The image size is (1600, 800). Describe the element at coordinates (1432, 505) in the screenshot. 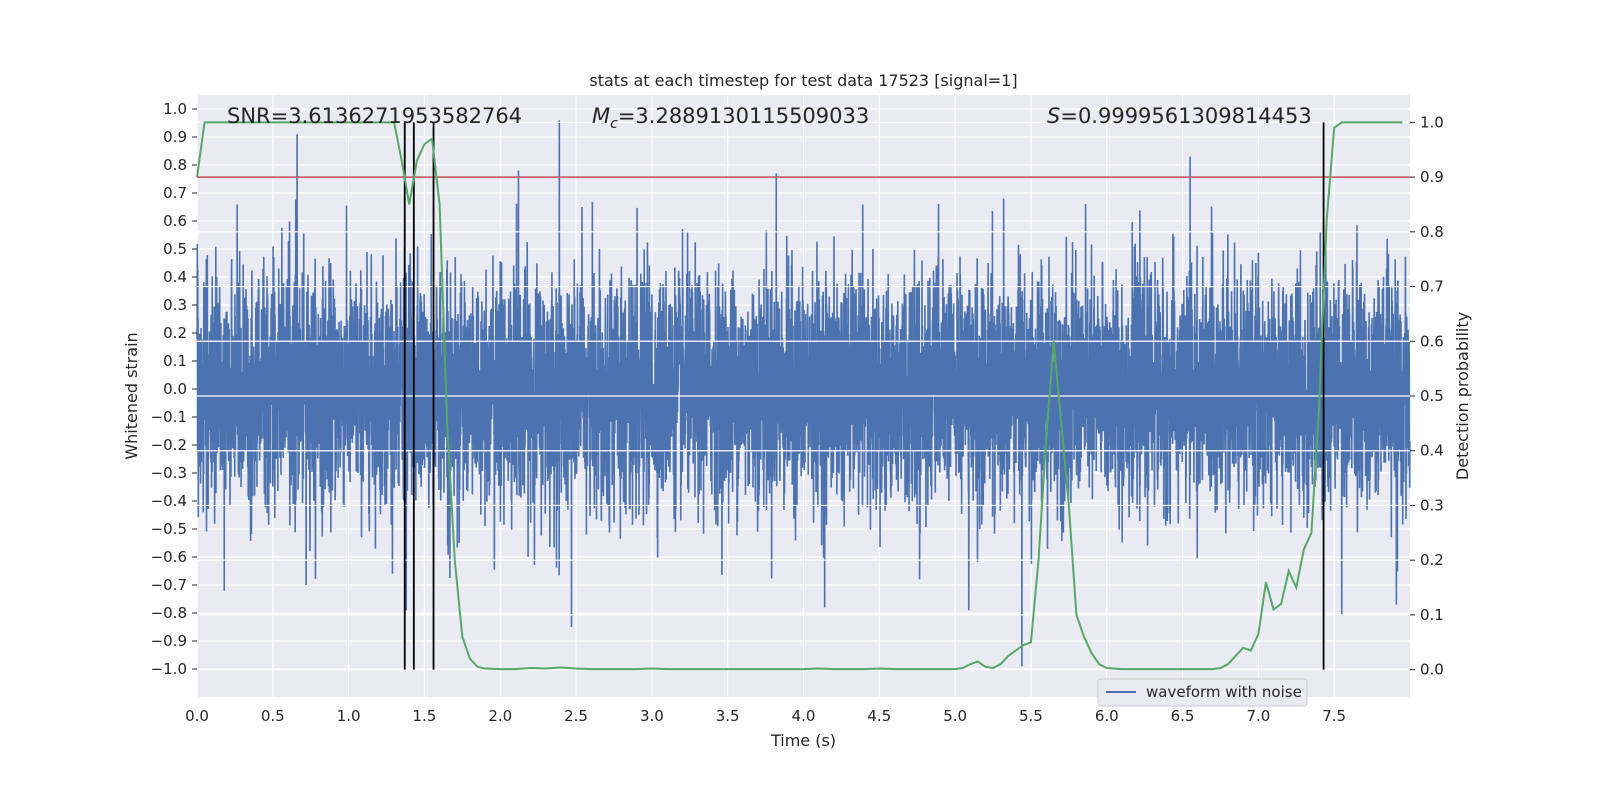

I see `y-right-tick-label: 0.3` at that location.